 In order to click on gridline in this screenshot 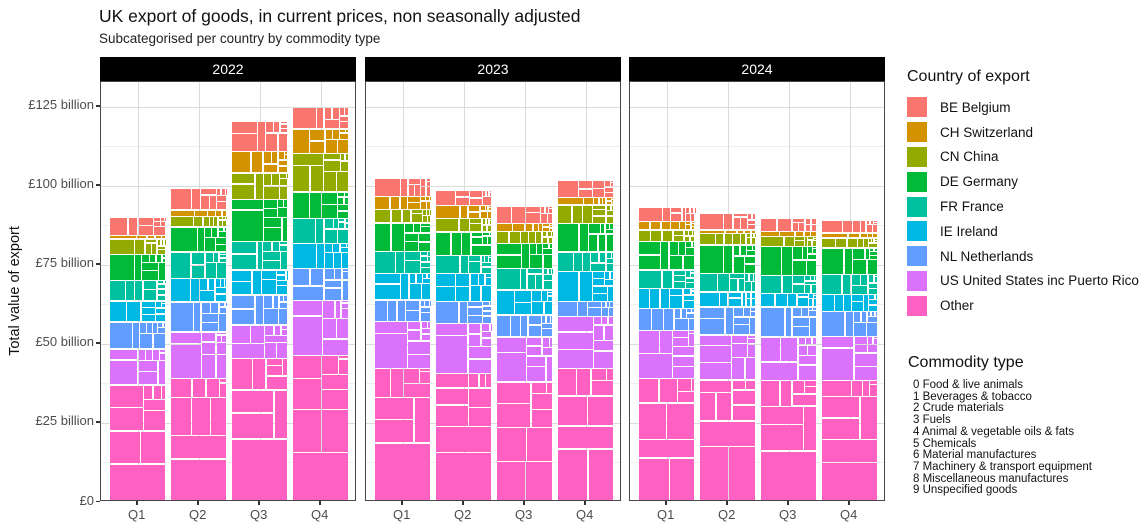, I will do `click(493, 305)`.